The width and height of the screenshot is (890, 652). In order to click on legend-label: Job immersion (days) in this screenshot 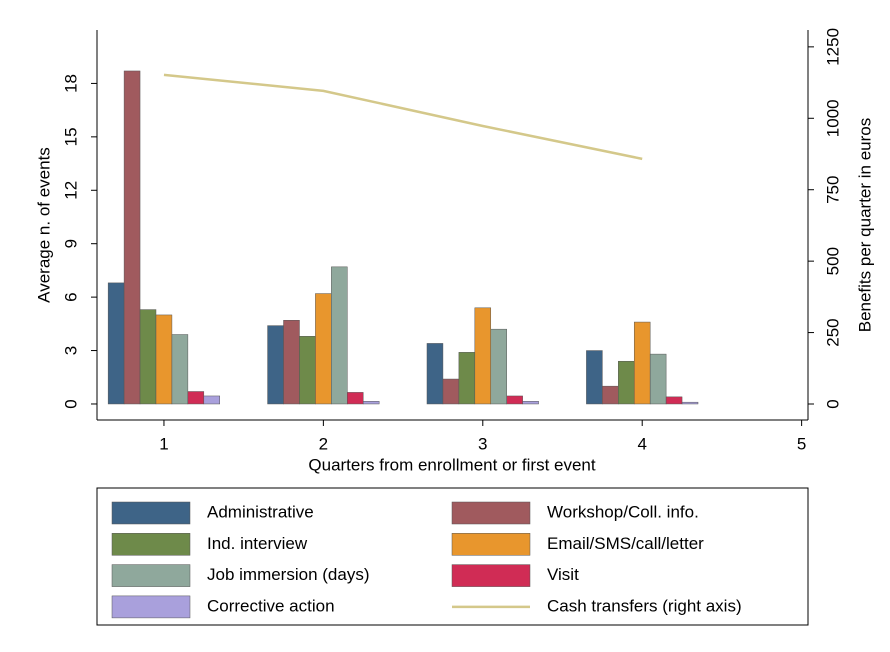, I will do `click(288, 574)`.